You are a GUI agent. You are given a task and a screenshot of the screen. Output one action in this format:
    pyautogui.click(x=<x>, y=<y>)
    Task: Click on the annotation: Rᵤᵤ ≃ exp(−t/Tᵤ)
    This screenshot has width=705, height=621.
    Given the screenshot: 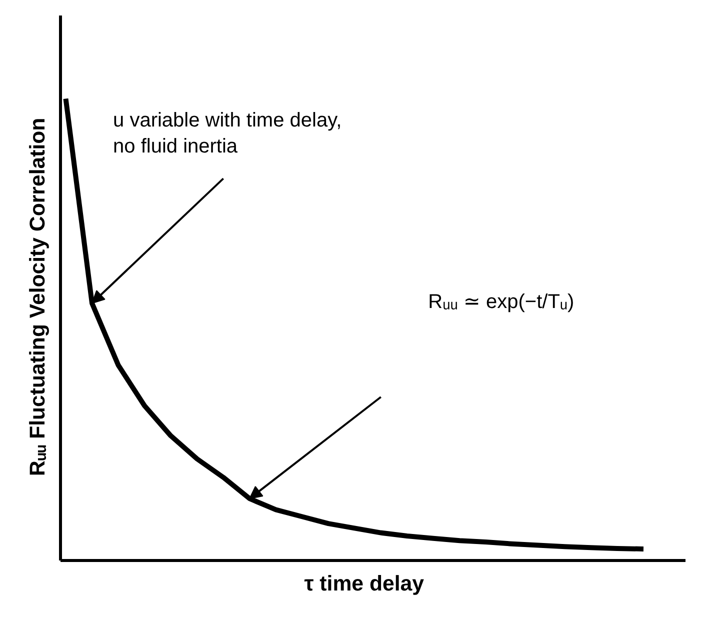 What is the action you would take?
    pyautogui.click(x=501, y=301)
    